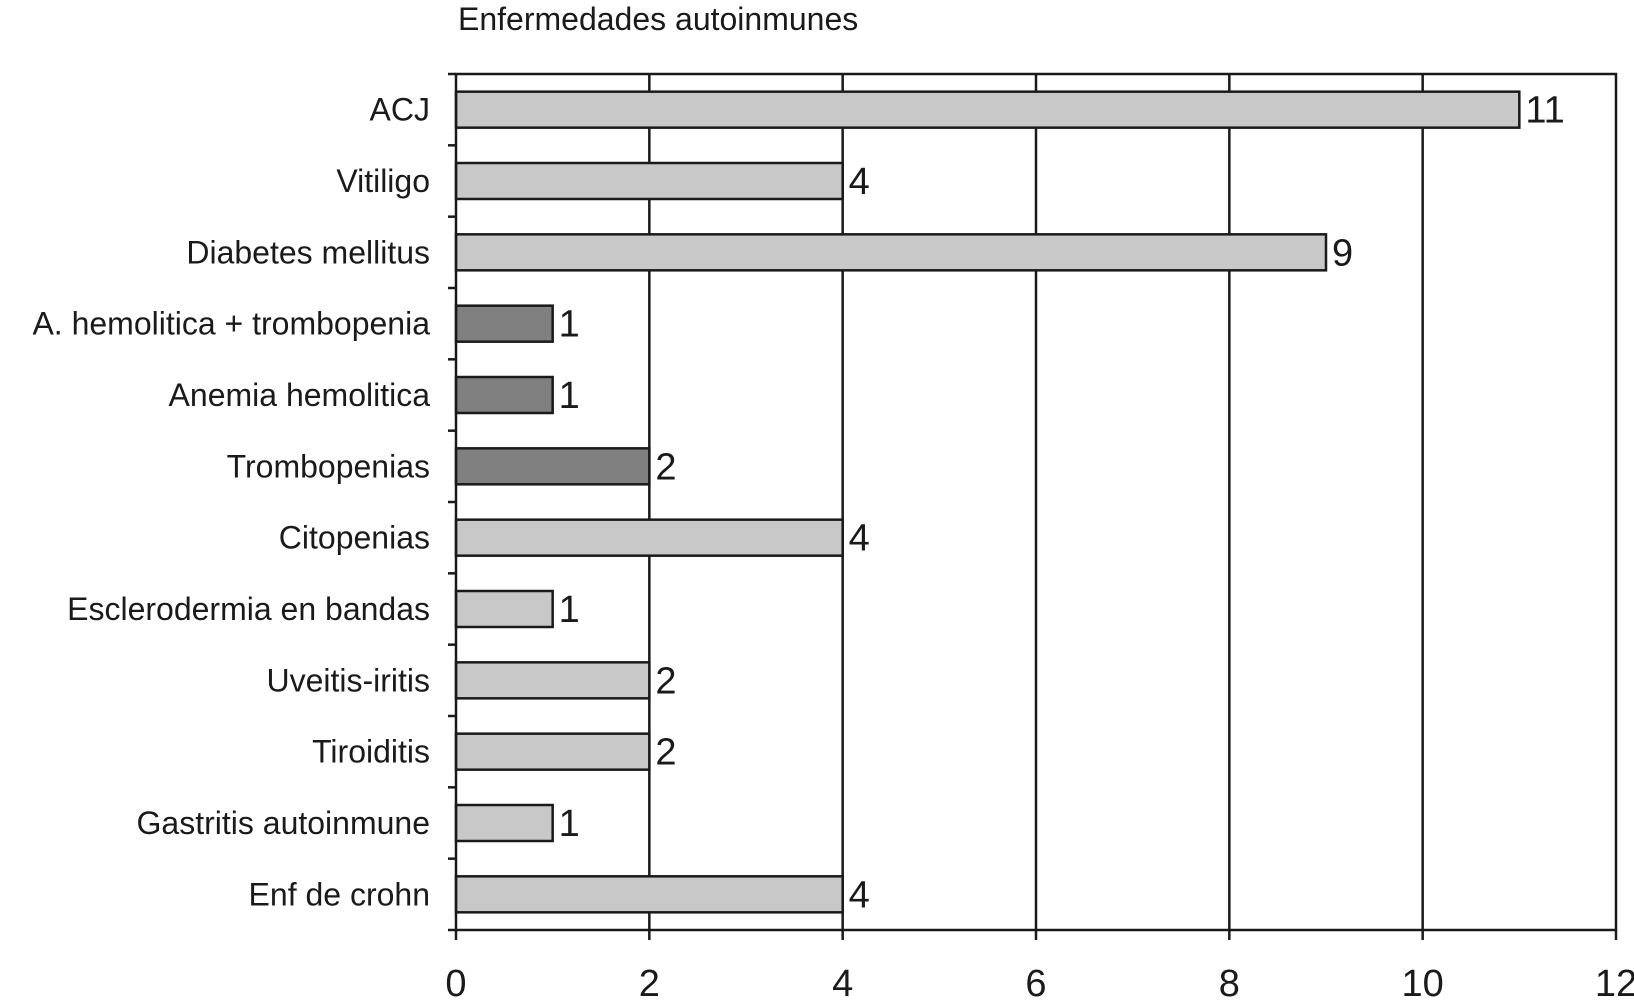 The height and width of the screenshot is (1008, 1634). I want to click on x-tick-label: 8, so click(1229, 984).